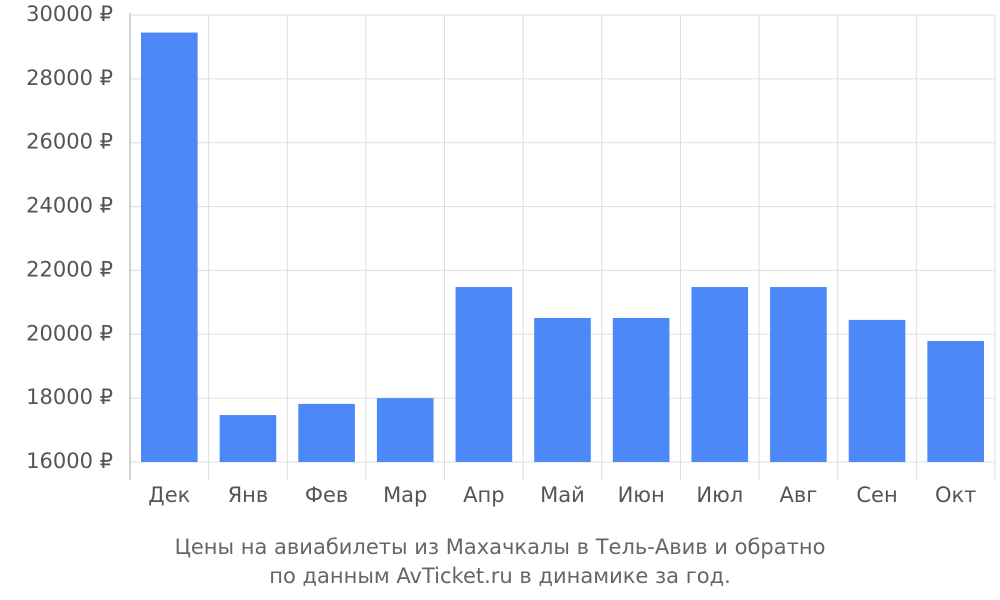 This screenshot has height=600, width=1000. I want to click on y-tick-label: 28000 ₽, so click(69, 78).